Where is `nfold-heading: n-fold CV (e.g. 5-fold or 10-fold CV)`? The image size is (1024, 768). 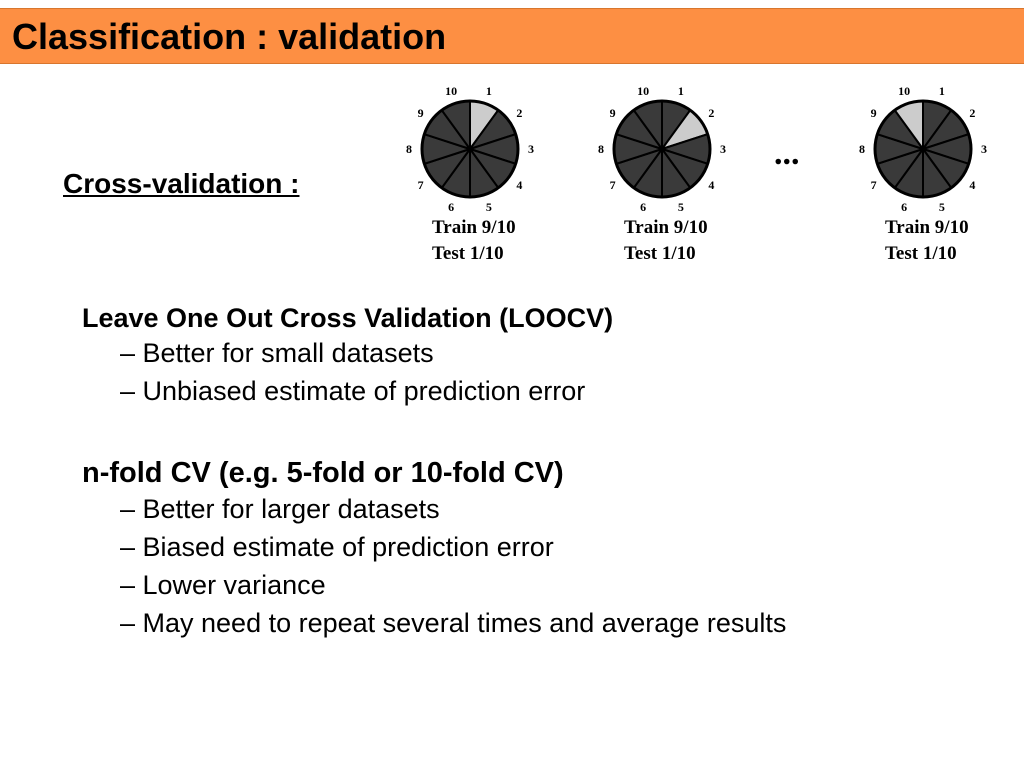 nfold-heading: n-fold CV (e.g. 5-fold or 10-fold CV) is located at coordinates (323, 473).